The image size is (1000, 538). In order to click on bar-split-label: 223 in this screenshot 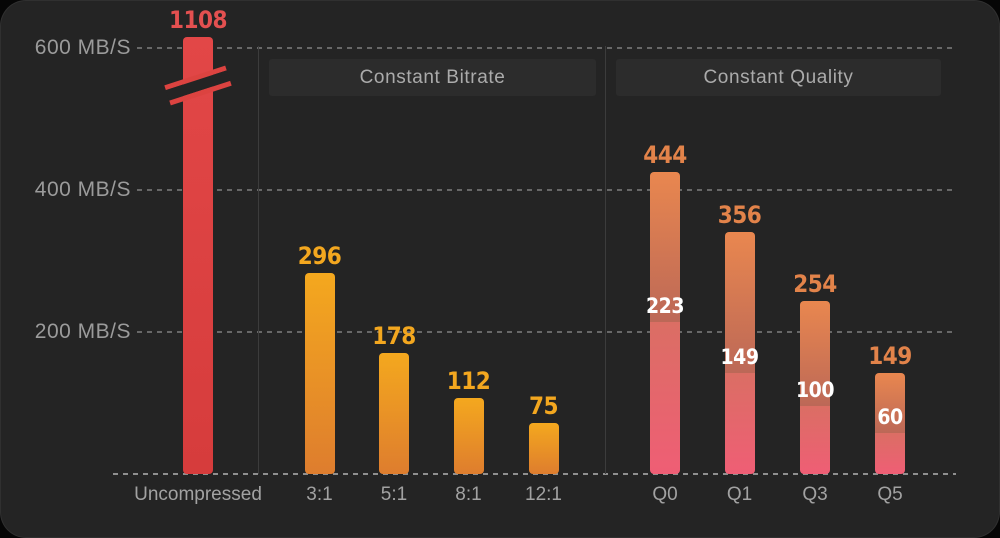, I will do `click(665, 306)`.